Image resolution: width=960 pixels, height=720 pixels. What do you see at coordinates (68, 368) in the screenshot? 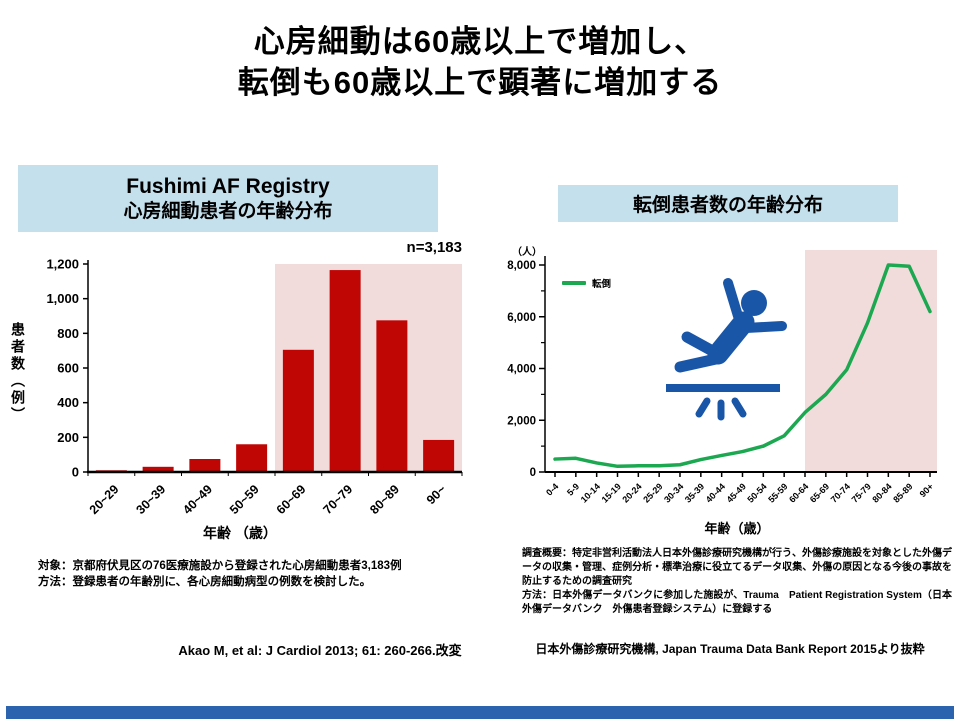
I see `svg-text: 600` at bounding box center [68, 368].